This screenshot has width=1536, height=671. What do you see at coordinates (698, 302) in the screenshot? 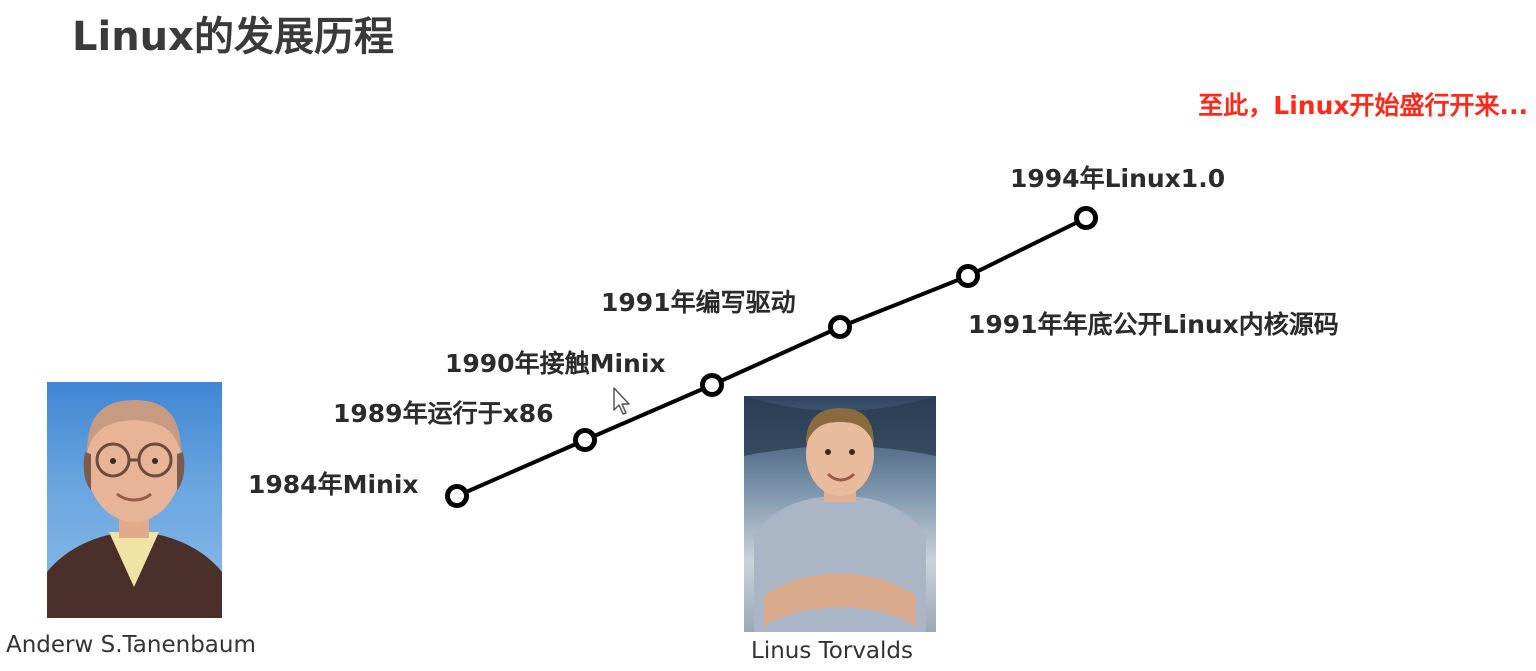
I see `event-label-1991-driver: 1991年编写驱动` at bounding box center [698, 302].